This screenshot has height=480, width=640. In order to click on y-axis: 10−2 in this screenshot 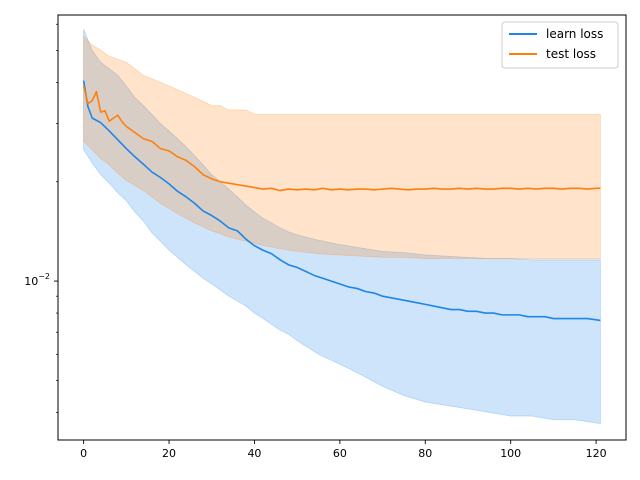, I will do `click(41, 218)`.